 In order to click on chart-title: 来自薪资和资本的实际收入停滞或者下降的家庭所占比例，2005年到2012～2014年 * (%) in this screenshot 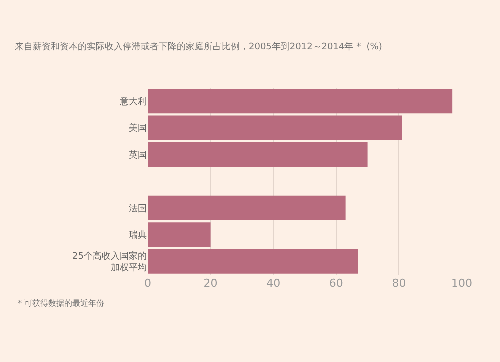, I will do `click(198, 47)`.